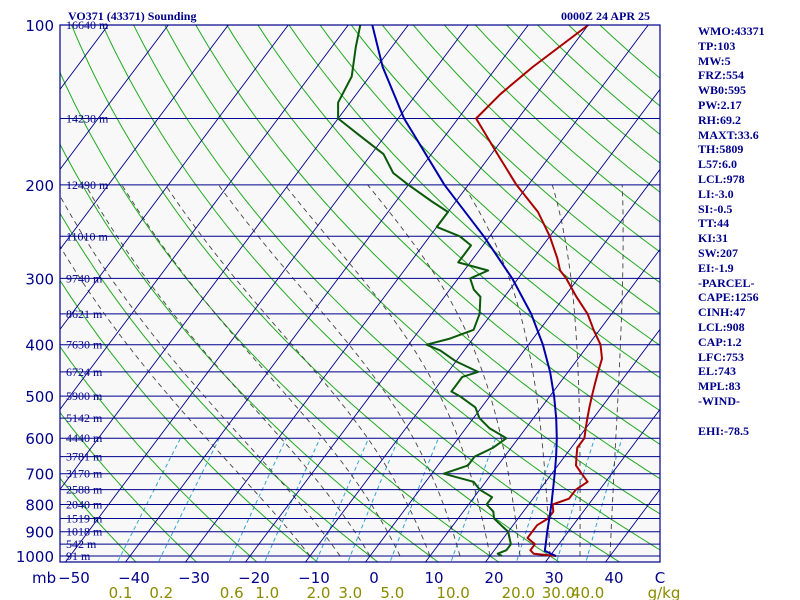 The image size is (800, 600). I want to click on height-label: 16640 m, so click(87, 25).